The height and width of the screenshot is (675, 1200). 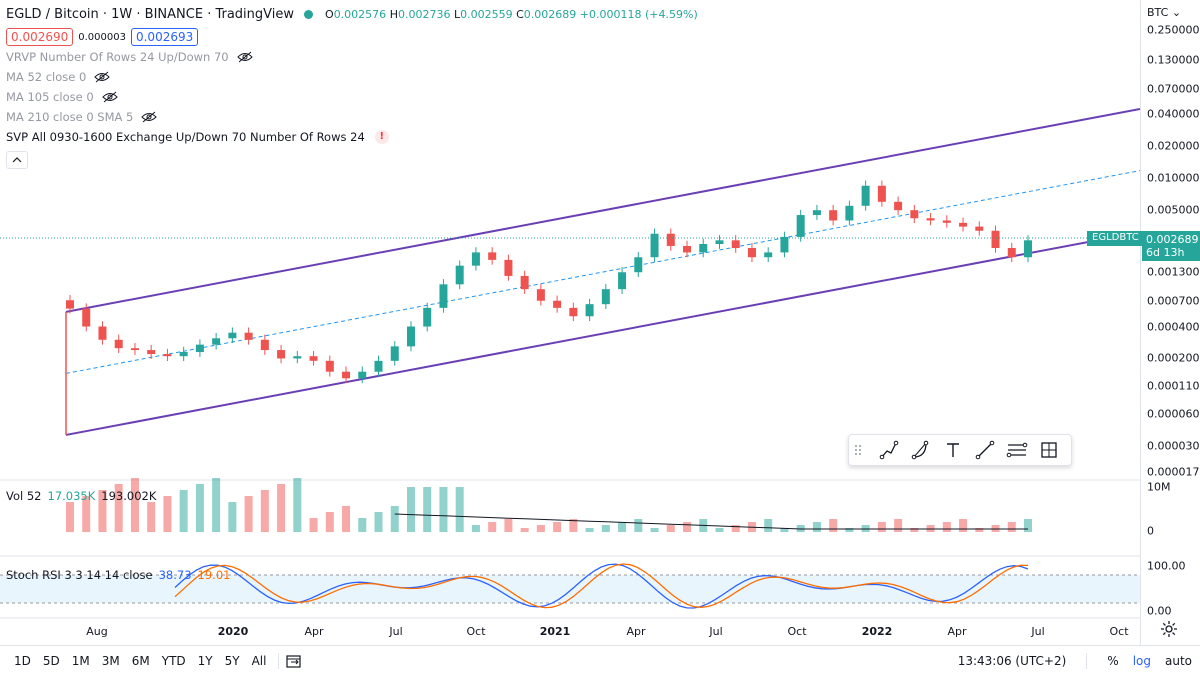 What do you see at coordinates (352, 117) in the screenshot?
I see `indicator-ma210: MA 210 close 0 SMA 5` at bounding box center [352, 117].